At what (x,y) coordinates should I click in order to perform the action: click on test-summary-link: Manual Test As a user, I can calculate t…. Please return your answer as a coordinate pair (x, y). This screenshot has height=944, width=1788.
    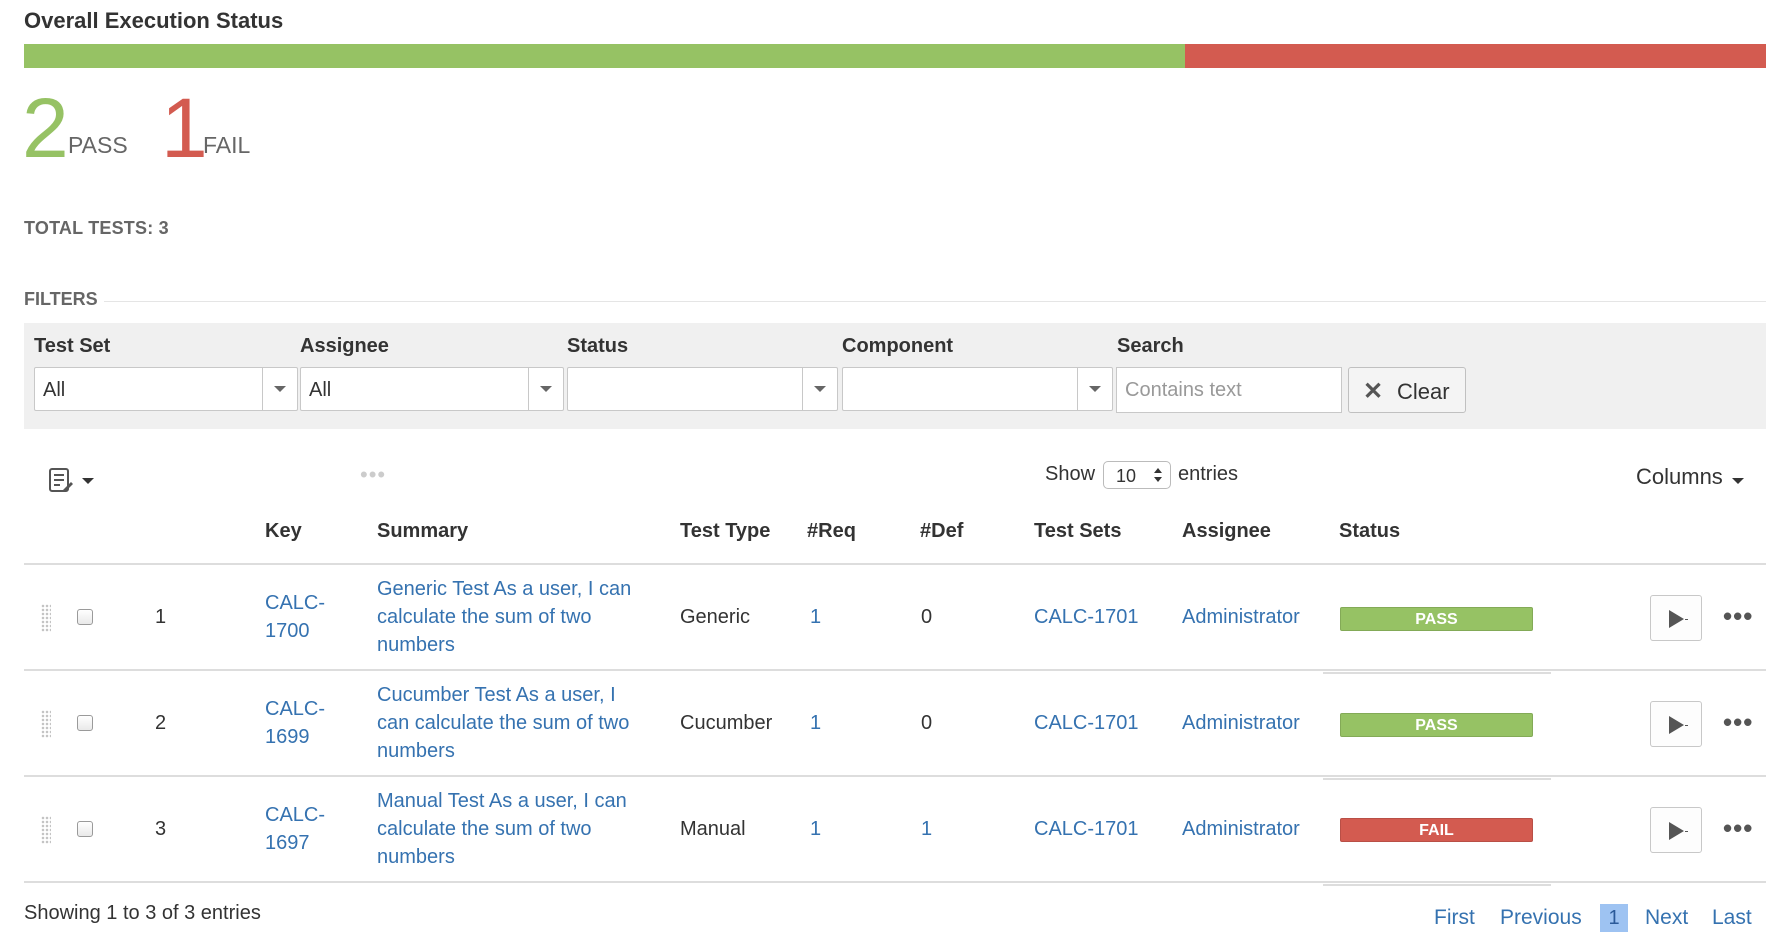
    Looking at the image, I should click on (502, 829).